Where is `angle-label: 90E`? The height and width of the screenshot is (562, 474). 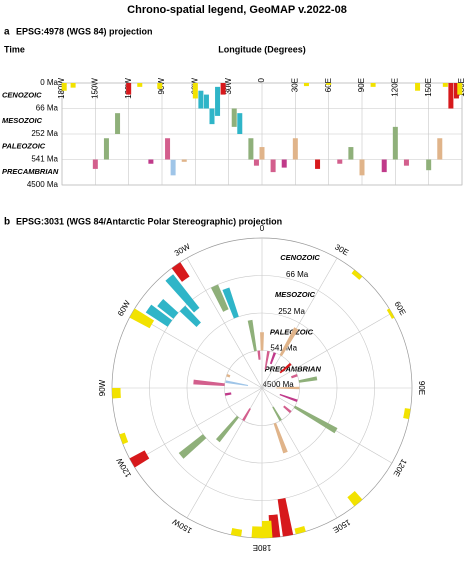
angle-label: 90E is located at coordinates (421, 388).